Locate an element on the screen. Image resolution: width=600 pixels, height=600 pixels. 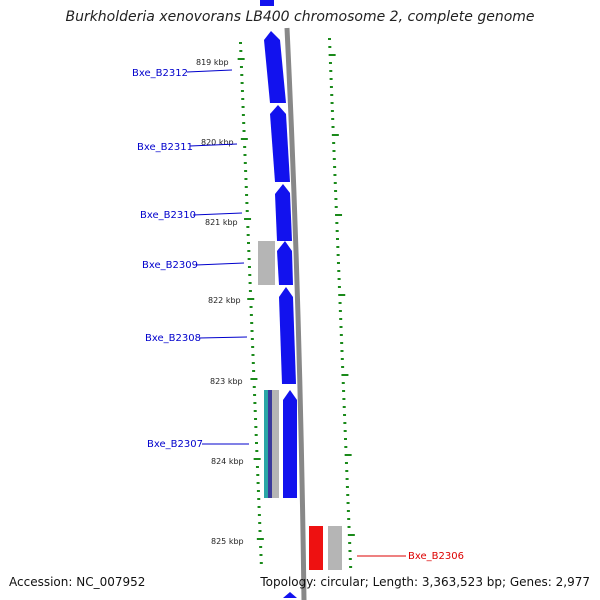
gene-label-Bxe_B2309: Bxe_B2309 is located at coordinates (170, 265).